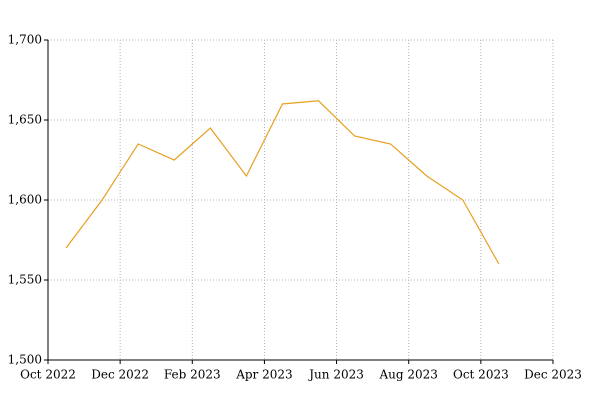  Describe the element at coordinates (335, 375) in the screenshot. I see `x-tick-label: Jun 2023` at that location.